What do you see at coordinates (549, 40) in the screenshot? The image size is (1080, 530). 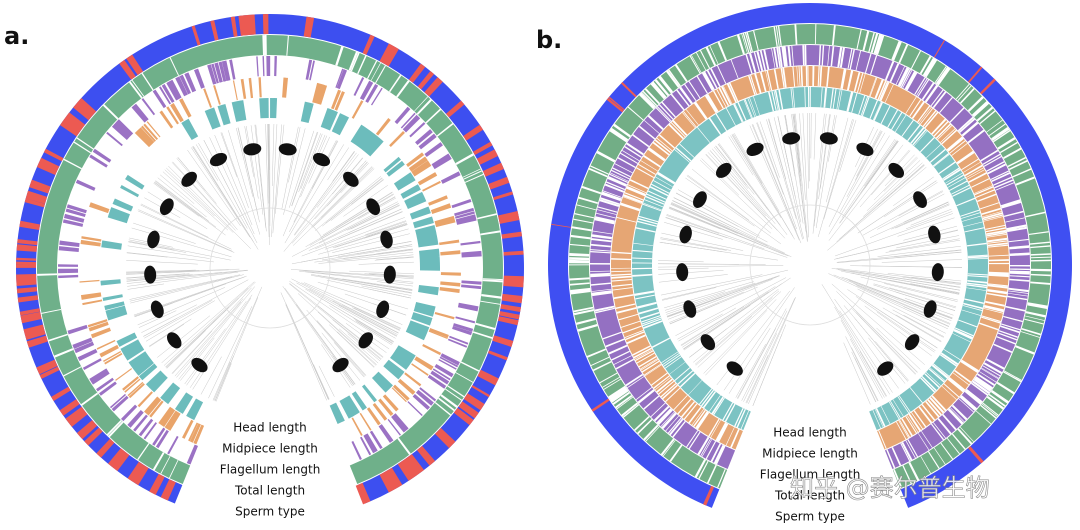 I see `panel-label: b.` at bounding box center [549, 40].